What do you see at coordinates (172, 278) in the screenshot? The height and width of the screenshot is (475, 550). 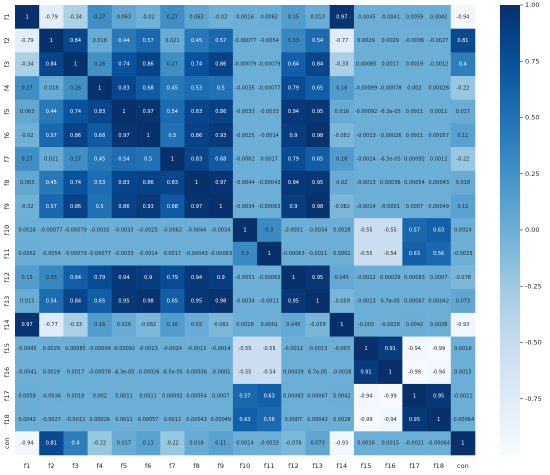 I see `cell-label: 0.79` at bounding box center [172, 278].